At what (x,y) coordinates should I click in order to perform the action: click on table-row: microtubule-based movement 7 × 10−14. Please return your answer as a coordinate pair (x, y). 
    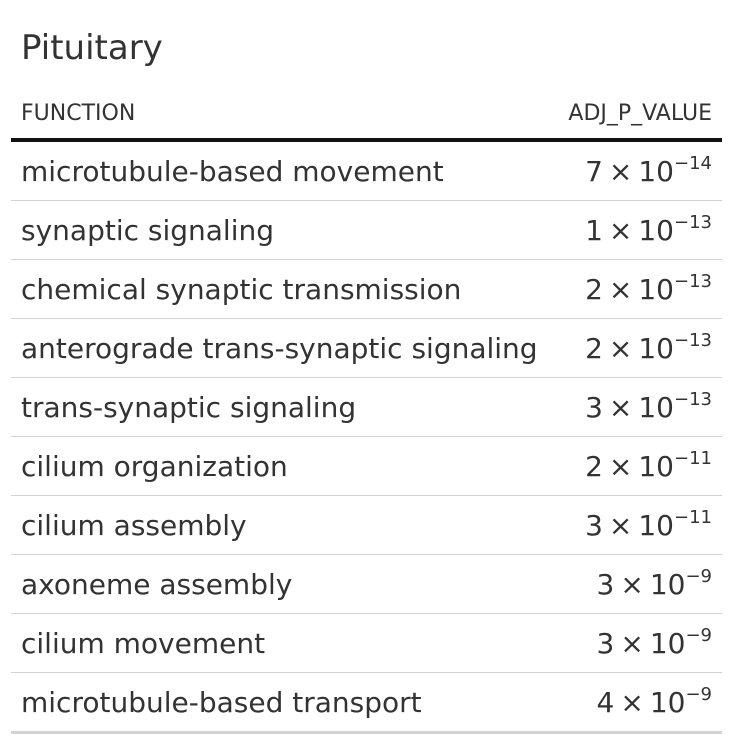
    Looking at the image, I should click on (366, 170).